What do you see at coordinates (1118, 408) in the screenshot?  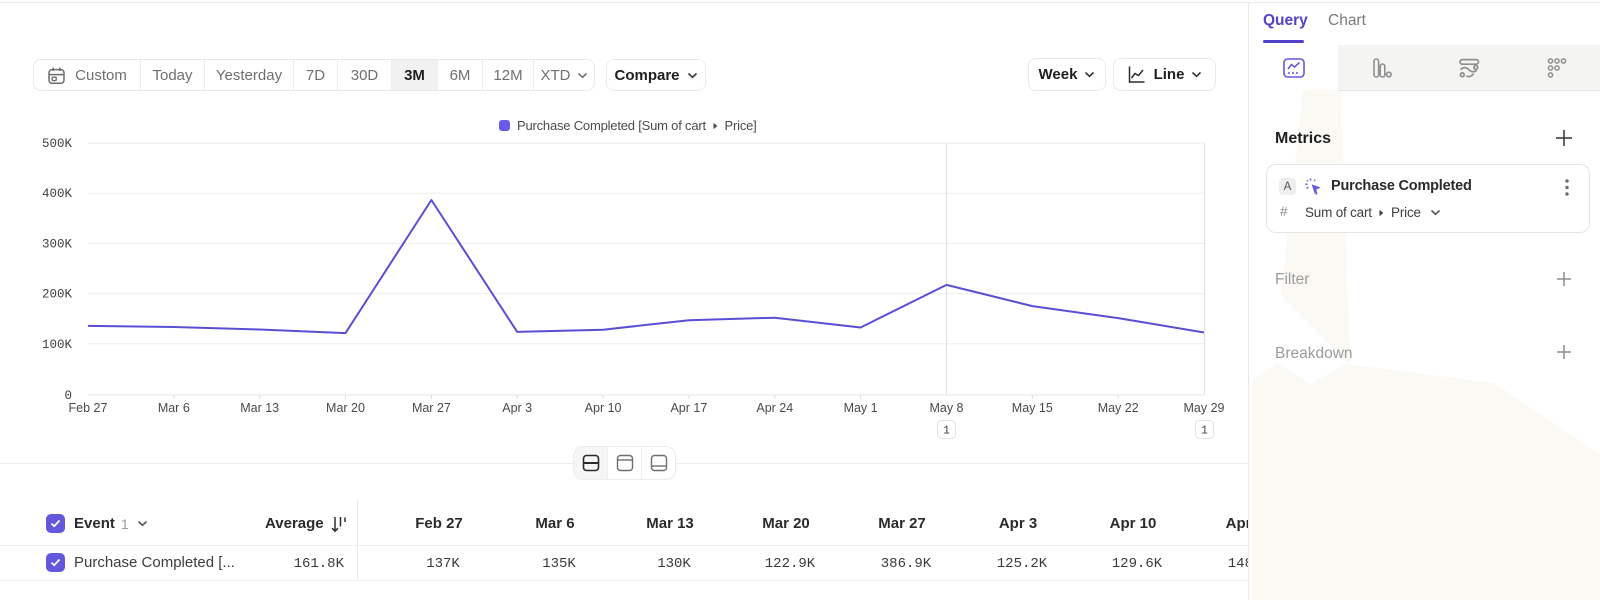 I see `svg-text: May 22` at bounding box center [1118, 408].